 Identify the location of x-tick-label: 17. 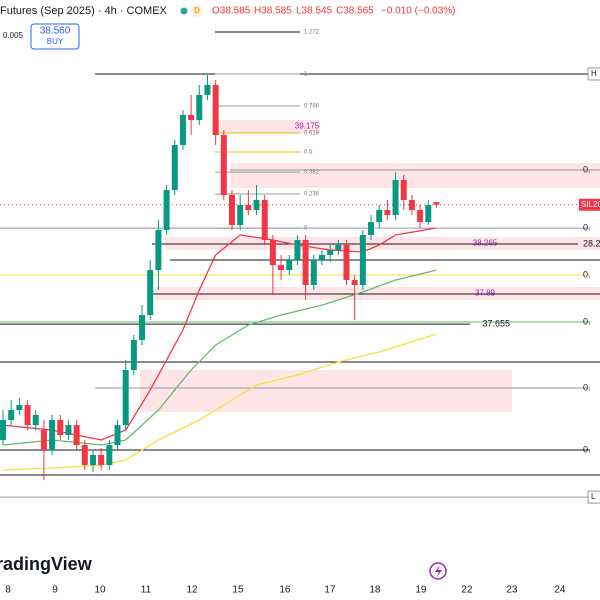
(330, 590).